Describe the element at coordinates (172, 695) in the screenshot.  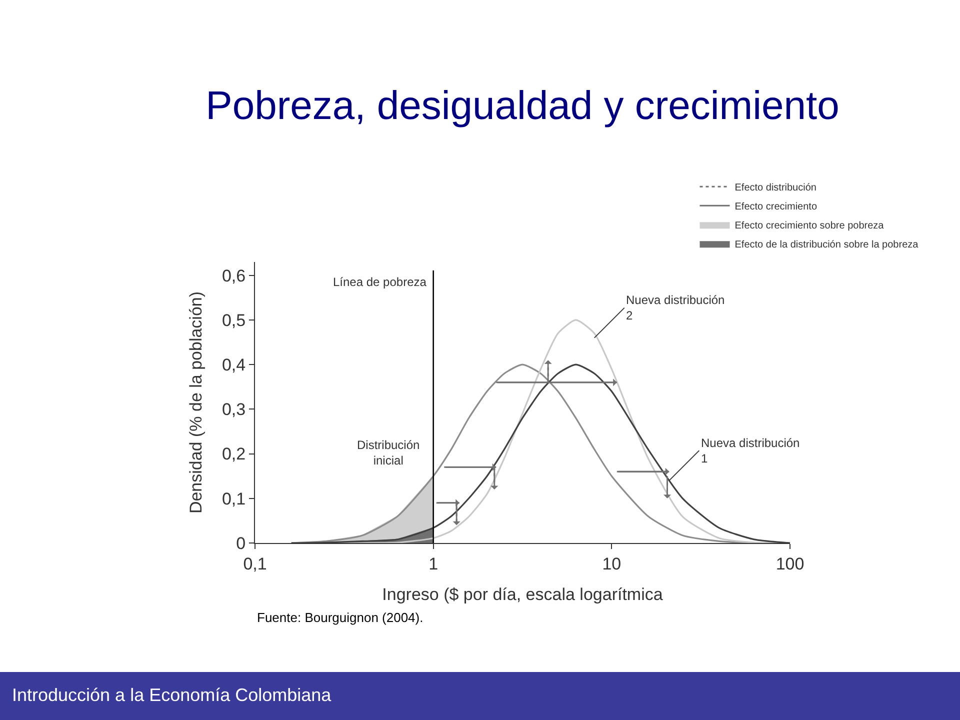
I see `text: Introducción a la Economía Colombiana` at that location.